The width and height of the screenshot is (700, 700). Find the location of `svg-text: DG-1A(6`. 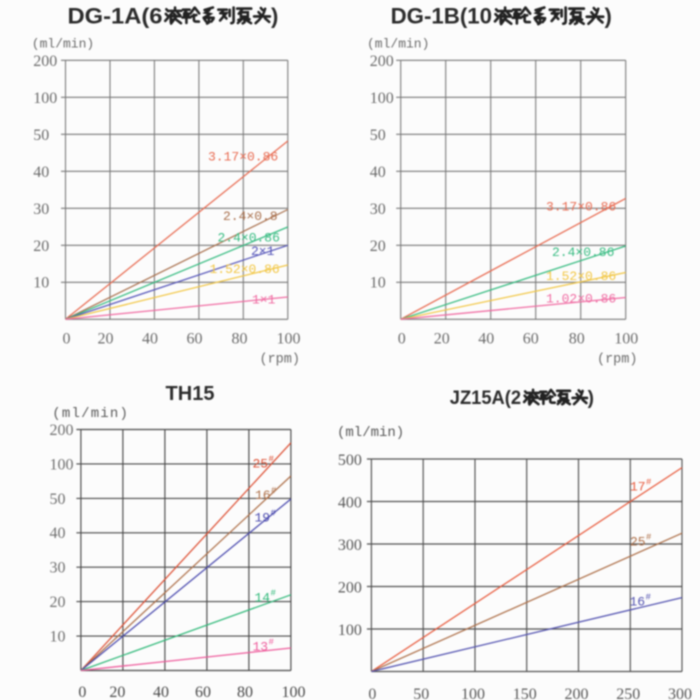

svg-text: DG-1A(6 is located at coordinates (115, 16).